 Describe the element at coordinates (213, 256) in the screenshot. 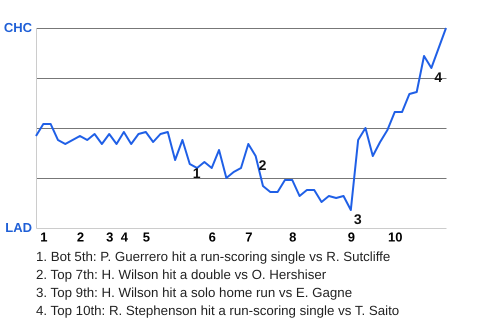

I see `text: 1. Bot 5th: P. Guerrero hit a run-scoring single vs R. Sutcliffe` at that location.